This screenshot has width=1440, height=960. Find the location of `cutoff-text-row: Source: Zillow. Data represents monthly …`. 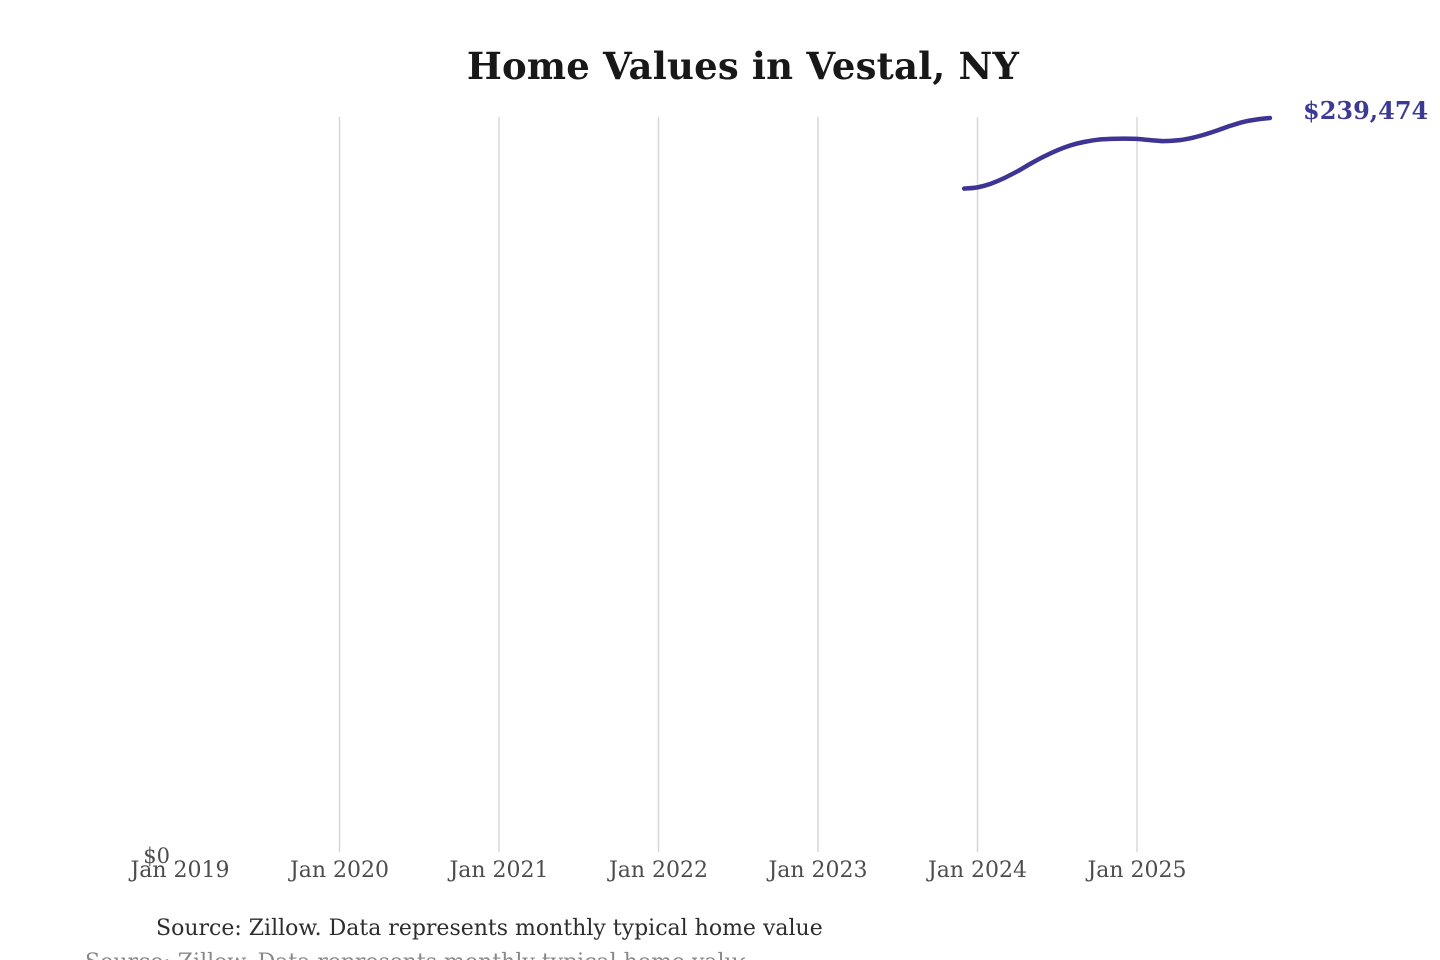

cutoff-text-row: Source: Zillow. Data represents monthly … is located at coordinates (415, 955).